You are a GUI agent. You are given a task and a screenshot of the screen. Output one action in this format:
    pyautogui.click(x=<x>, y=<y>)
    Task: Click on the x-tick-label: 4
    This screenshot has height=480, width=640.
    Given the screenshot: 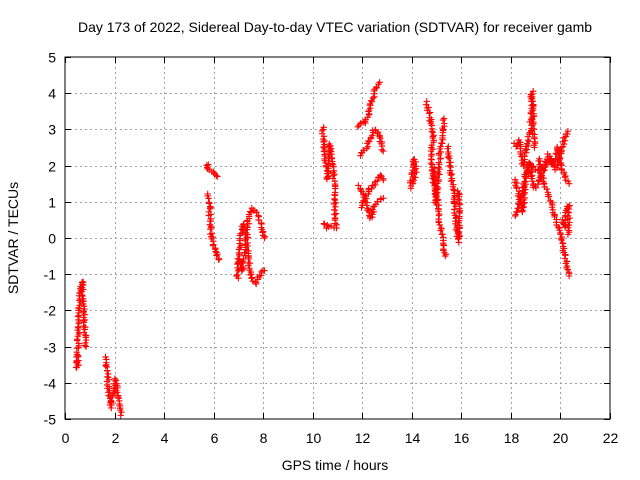 What is the action you would take?
    pyautogui.click(x=165, y=438)
    